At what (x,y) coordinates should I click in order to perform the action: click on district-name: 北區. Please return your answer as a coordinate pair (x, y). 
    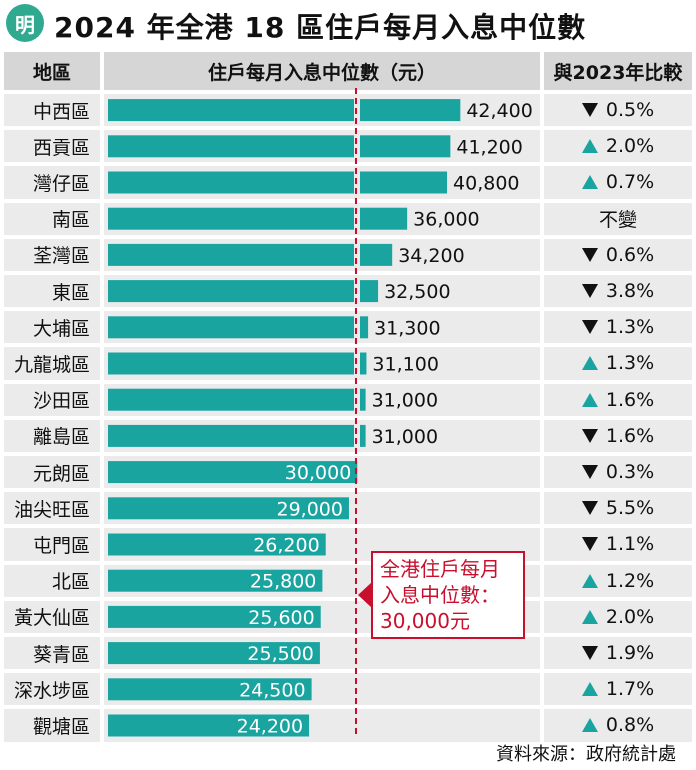
    Looking at the image, I should click on (70, 582).